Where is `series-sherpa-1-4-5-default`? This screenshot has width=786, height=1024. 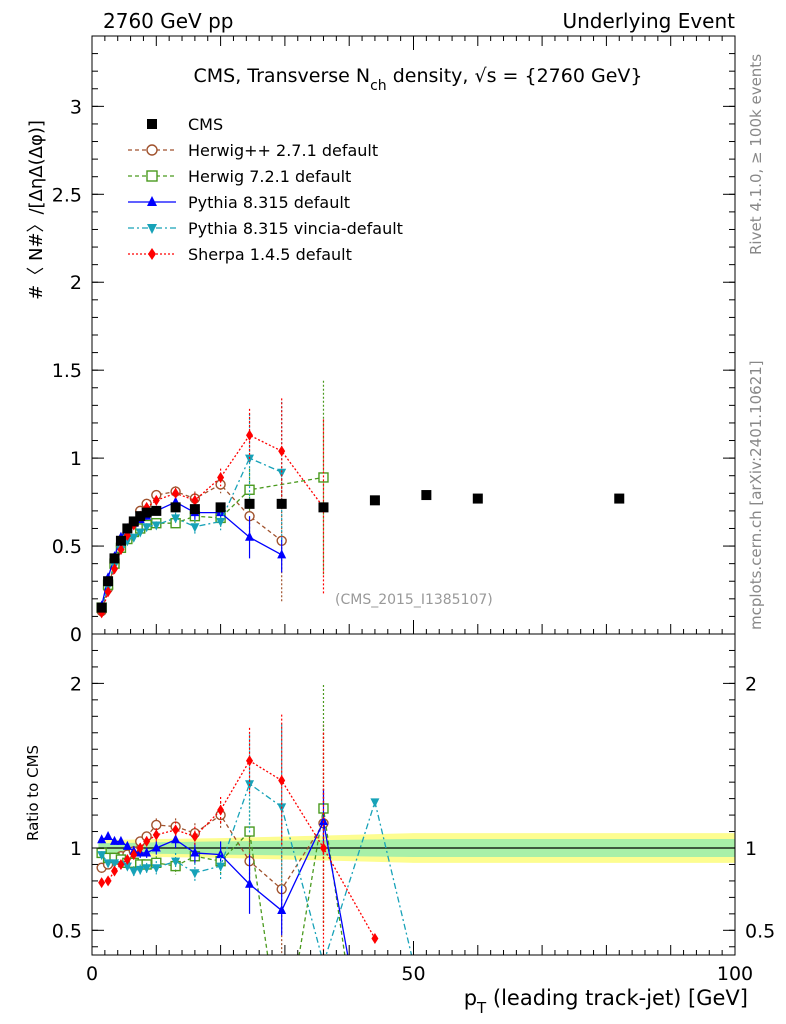 series-sherpa-1-4-5-default is located at coordinates (212, 508).